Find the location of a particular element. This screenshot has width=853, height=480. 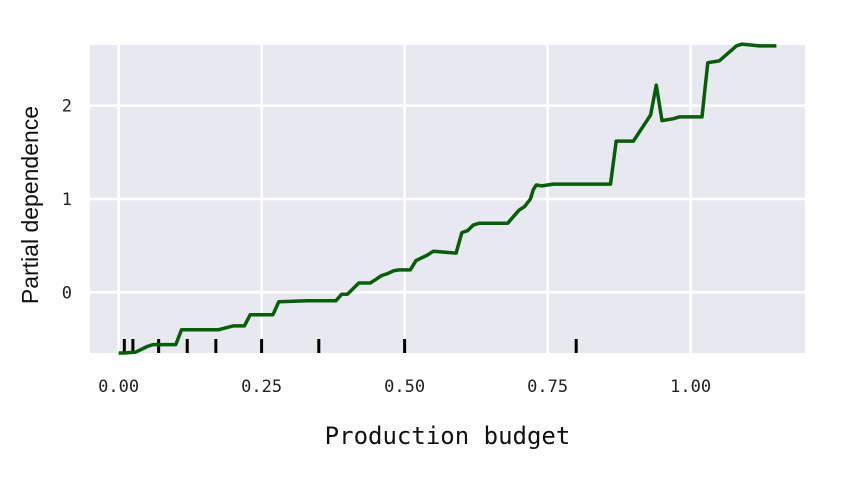

y-tick-labels: 0 1 2 is located at coordinates (67, 200).